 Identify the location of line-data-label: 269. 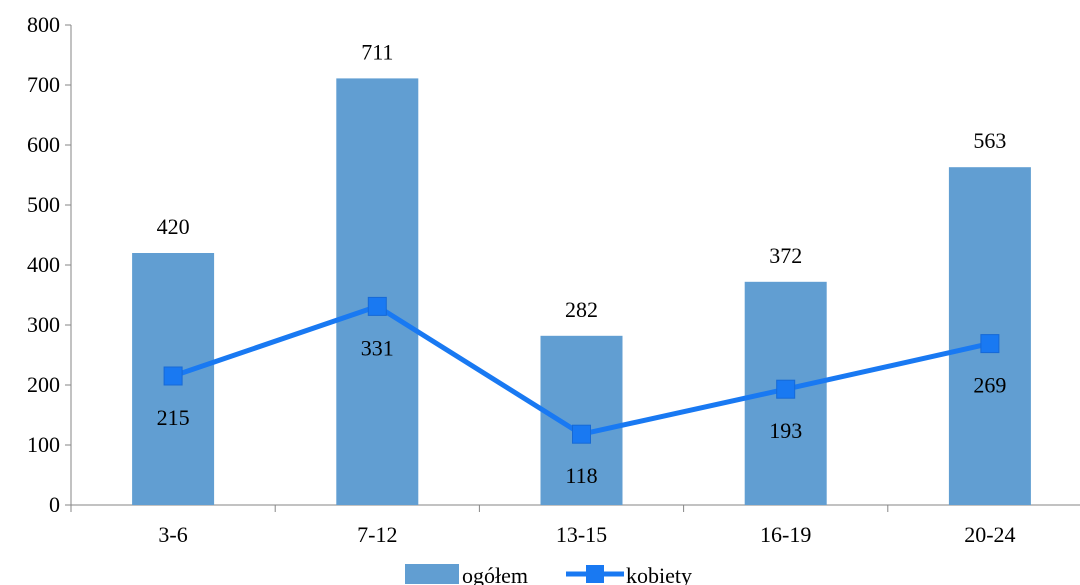
(989, 385).